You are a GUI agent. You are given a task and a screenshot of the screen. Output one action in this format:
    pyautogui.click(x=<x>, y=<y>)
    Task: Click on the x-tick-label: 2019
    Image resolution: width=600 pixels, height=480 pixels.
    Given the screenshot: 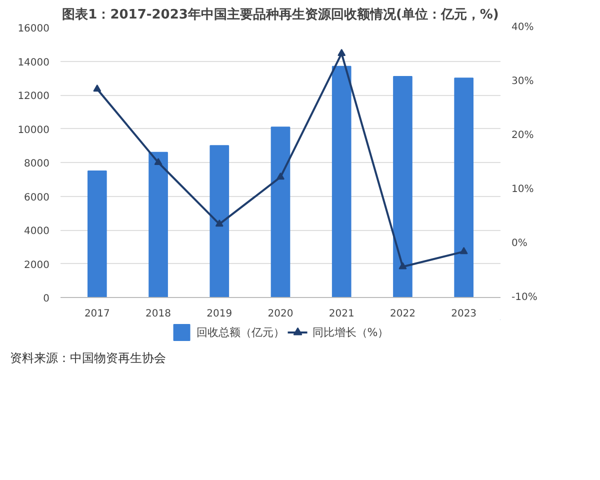 What is the action you would take?
    pyautogui.click(x=219, y=314)
    